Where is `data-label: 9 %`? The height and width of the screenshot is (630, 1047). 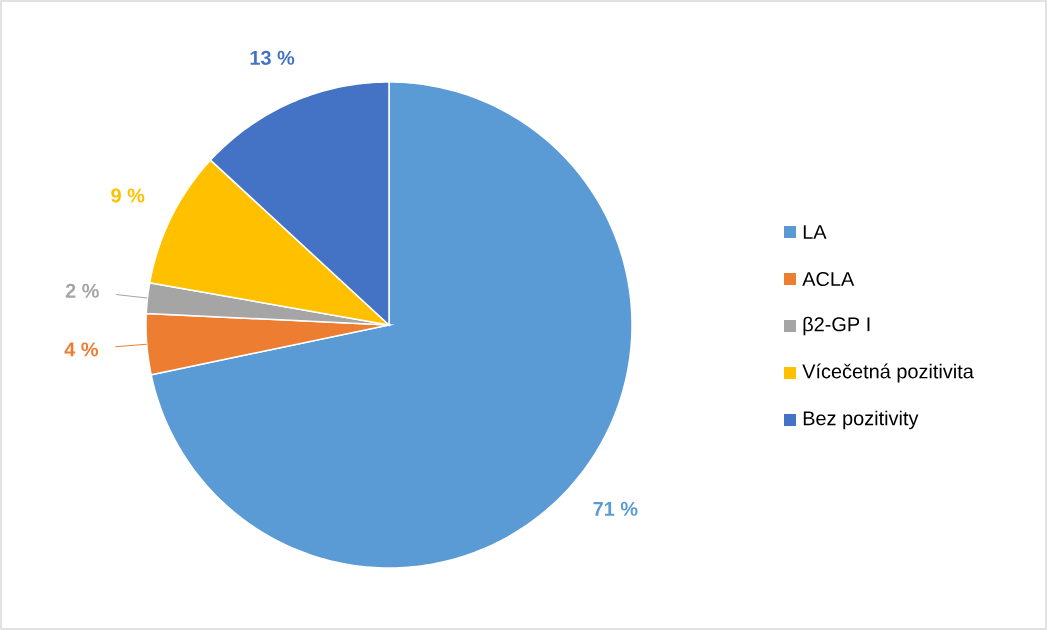 data-label: 9 % is located at coordinates (128, 195).